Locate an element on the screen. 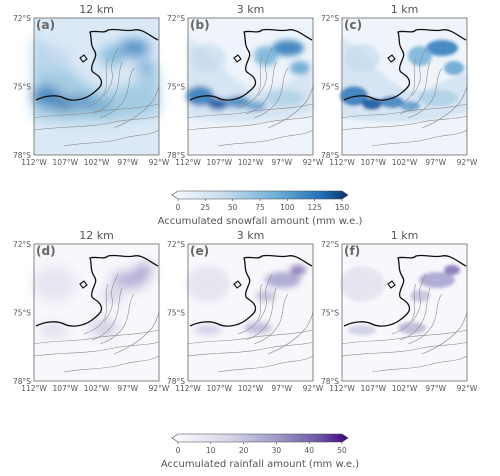  colorbar-tick: 50 is located at coordinates (233, 207).